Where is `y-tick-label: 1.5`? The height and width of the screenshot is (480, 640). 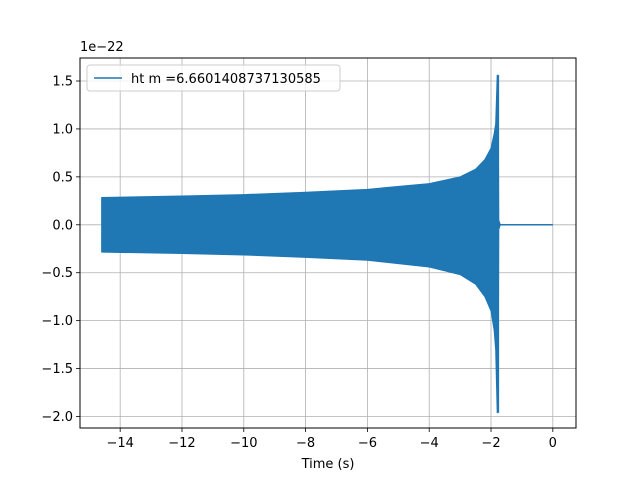
y-tick-label: 1.5 is located at coordinates (62, 82).